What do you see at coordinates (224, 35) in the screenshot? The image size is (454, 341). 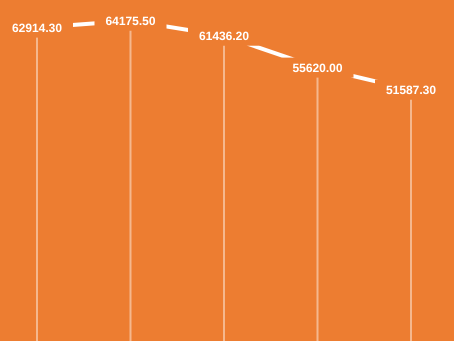 I see `data-label: 61436.20` at bounding box center [224, 35].